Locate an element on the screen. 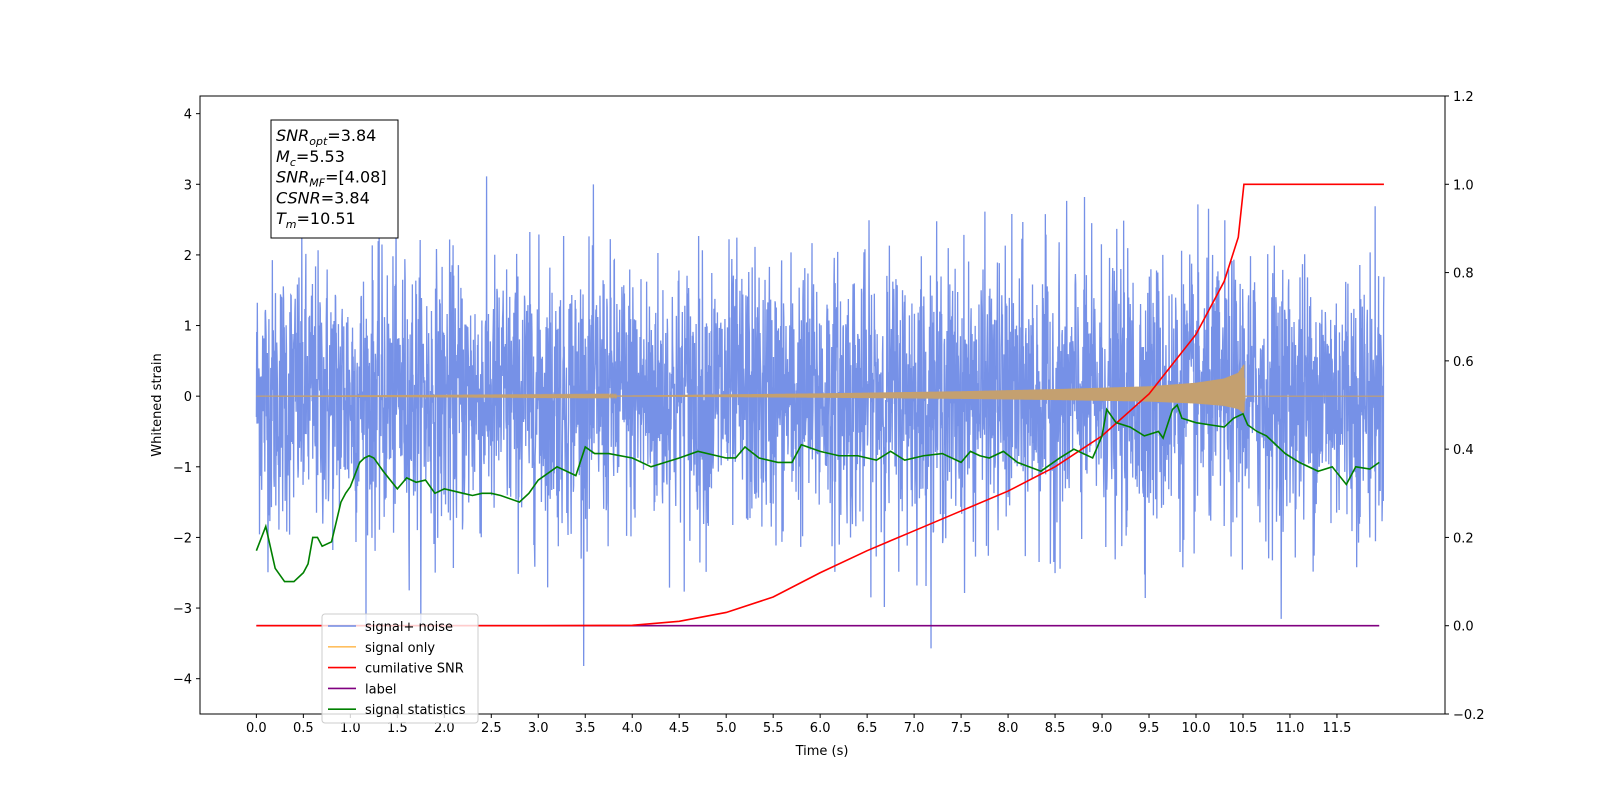 This screenshot has width=1600, height=800. x-tick-label: 9.0 is located at coordinates (1102, 728).